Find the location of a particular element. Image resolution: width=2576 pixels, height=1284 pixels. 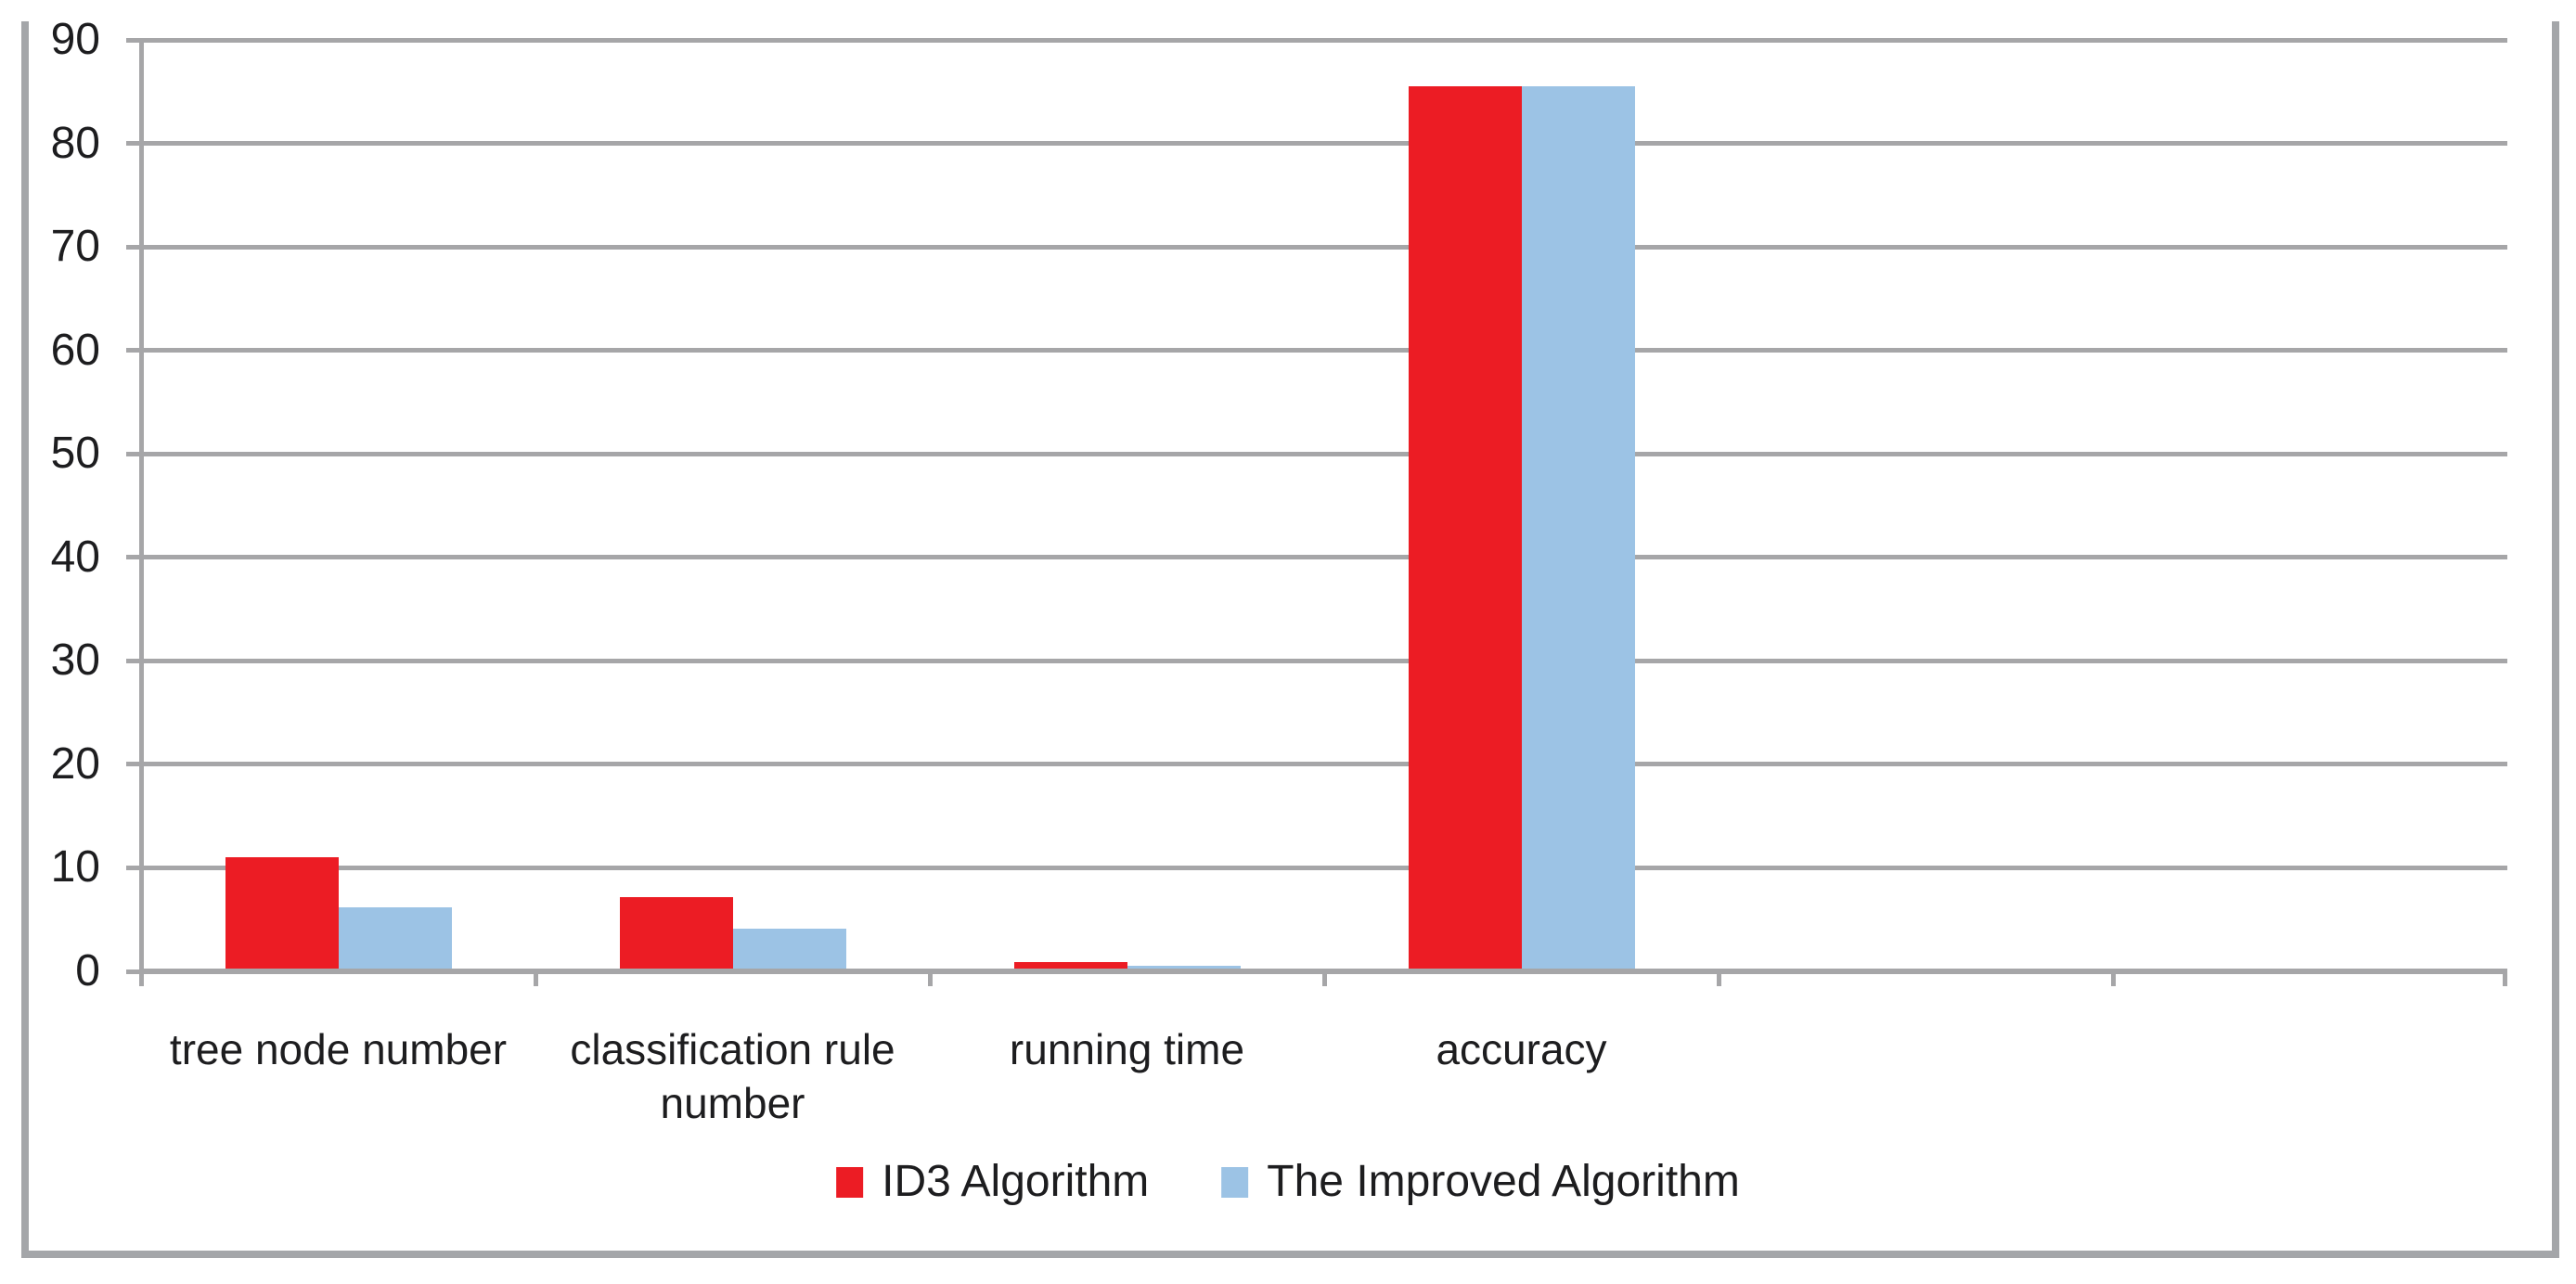

legend-item-improved-algorithm: The Improved Algorithm is located at coordinates (1480, 1182).